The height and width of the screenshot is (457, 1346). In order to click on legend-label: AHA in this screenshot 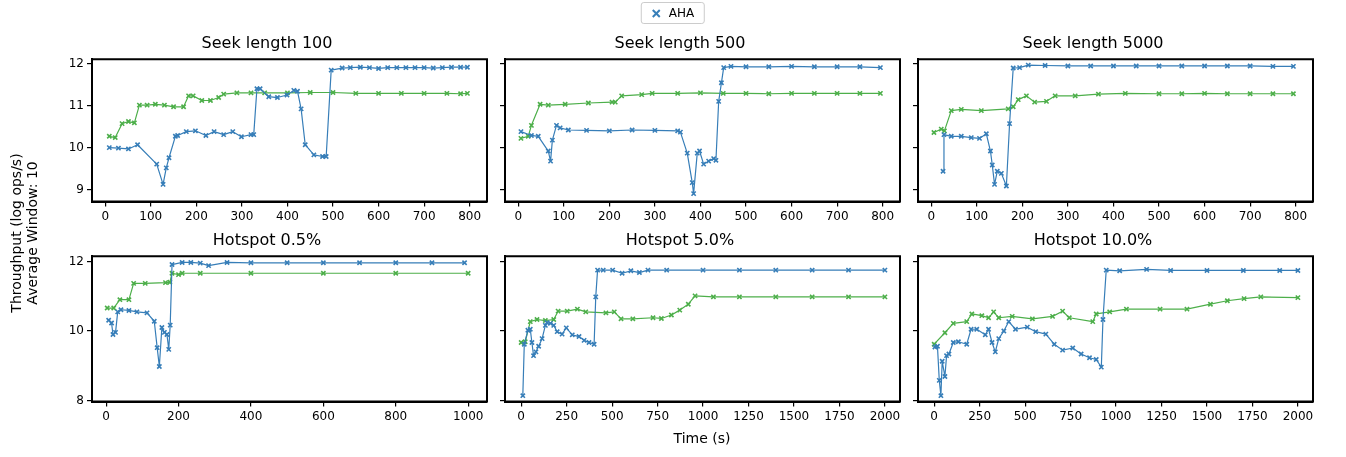, I will do `click(681, 13)`.